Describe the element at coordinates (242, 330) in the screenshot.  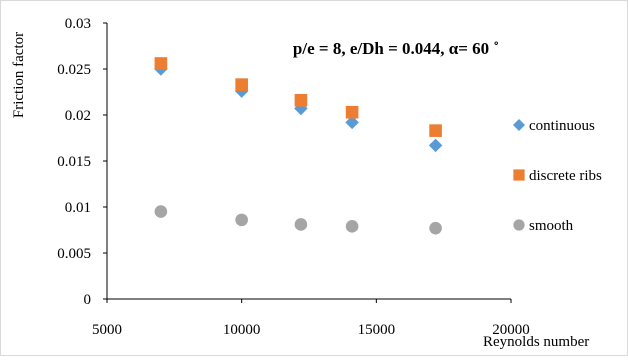
I see `x-tick-label: 10000` at that location.